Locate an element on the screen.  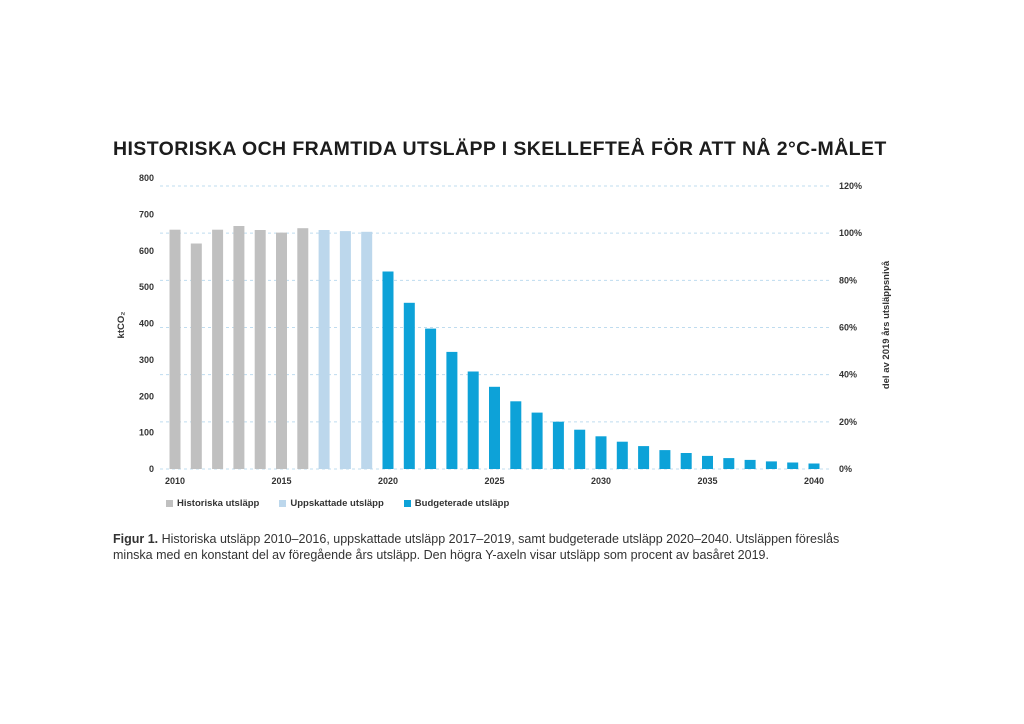
right-y-tick-label: 0% is located at coordinates (845, 469).